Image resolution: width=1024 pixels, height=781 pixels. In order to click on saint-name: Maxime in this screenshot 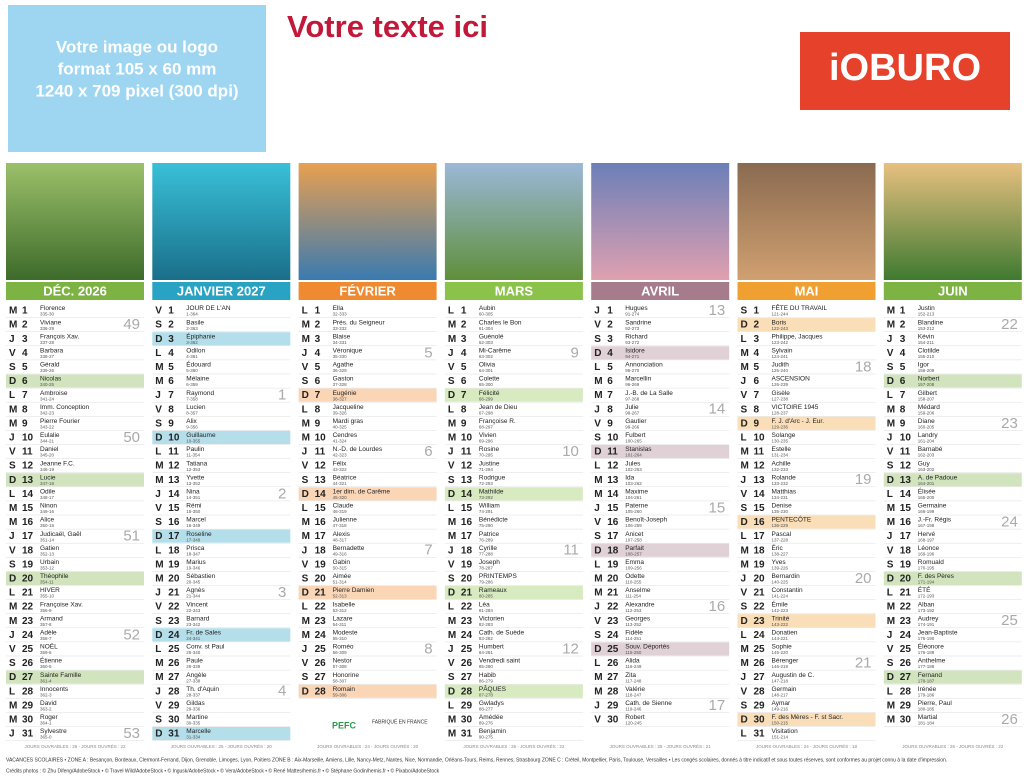, I will do `click(636, 492)`.